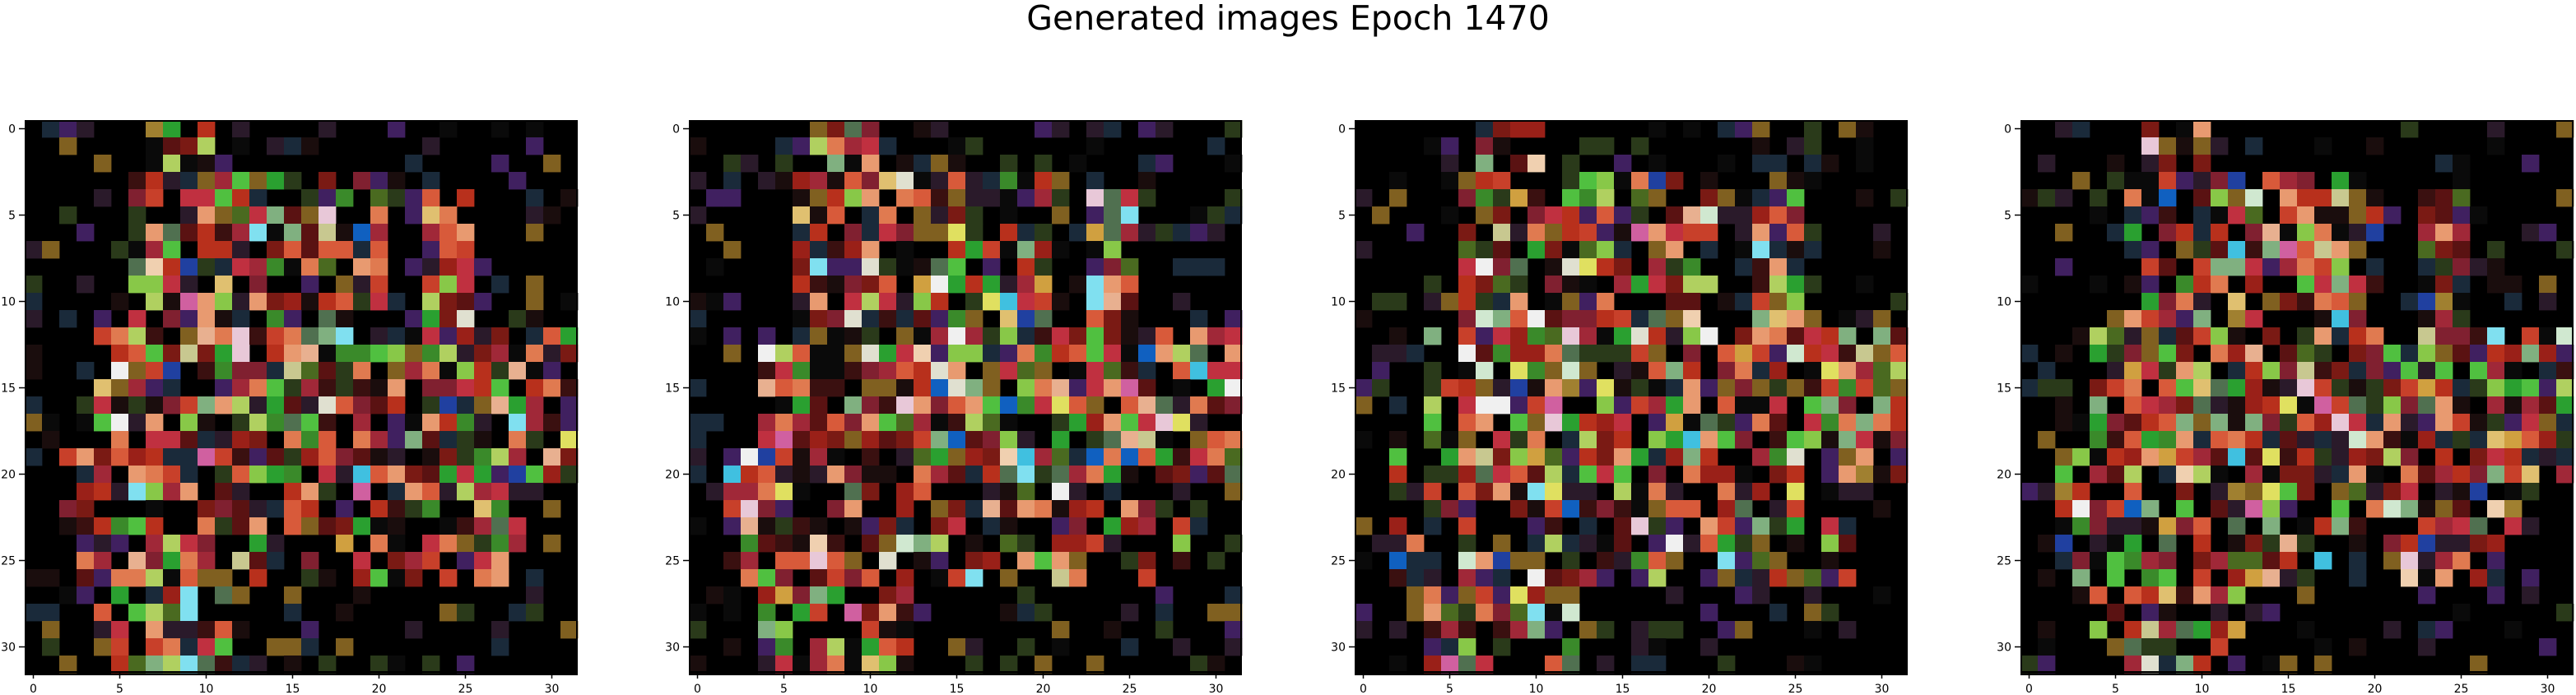 This screenshot has height=695, width=2576. Describe the element at coordinates (8, 648) in the screenshot. I see `y-tick-label: 30` at that location.